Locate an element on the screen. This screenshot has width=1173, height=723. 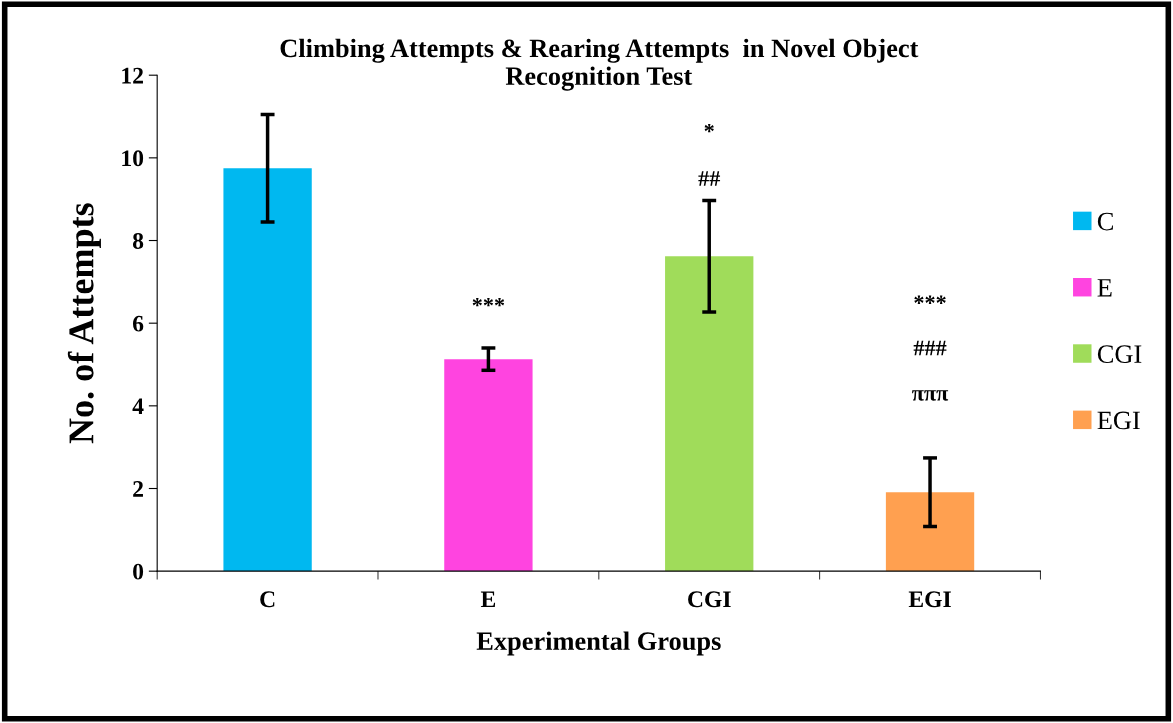
x-tick-label: C is located at coordinates (267, 599).